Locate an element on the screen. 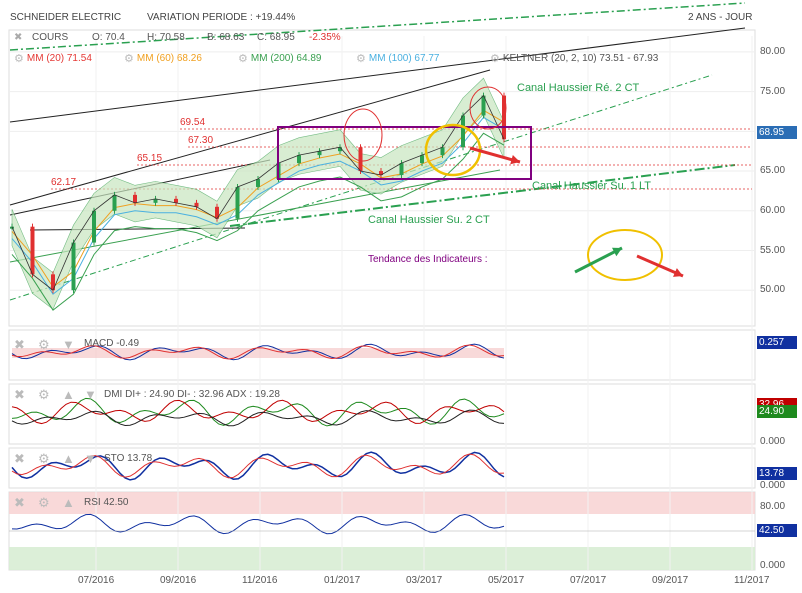 This screenshot has width=802, height=593. yellow-circle is located at coordinates (625, 255).